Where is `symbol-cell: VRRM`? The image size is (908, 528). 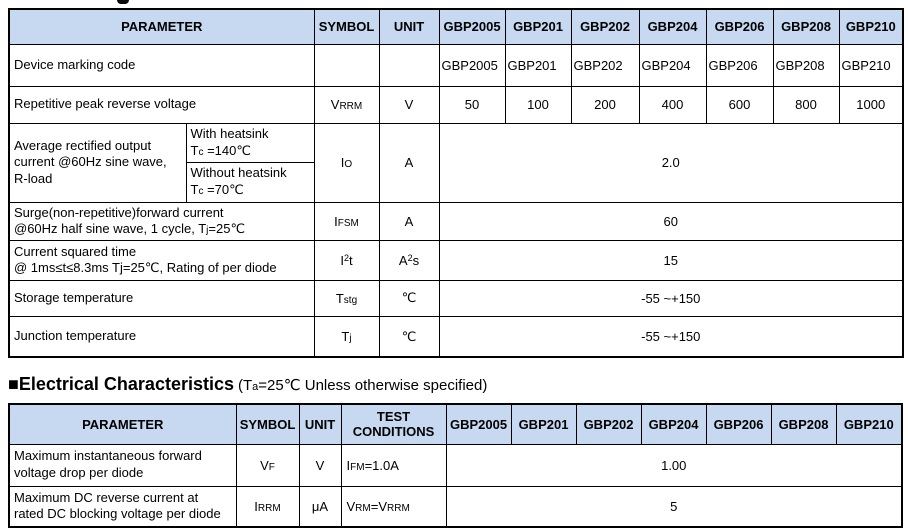
symbol-cell: VRRM is located at coordinates (346, 104).